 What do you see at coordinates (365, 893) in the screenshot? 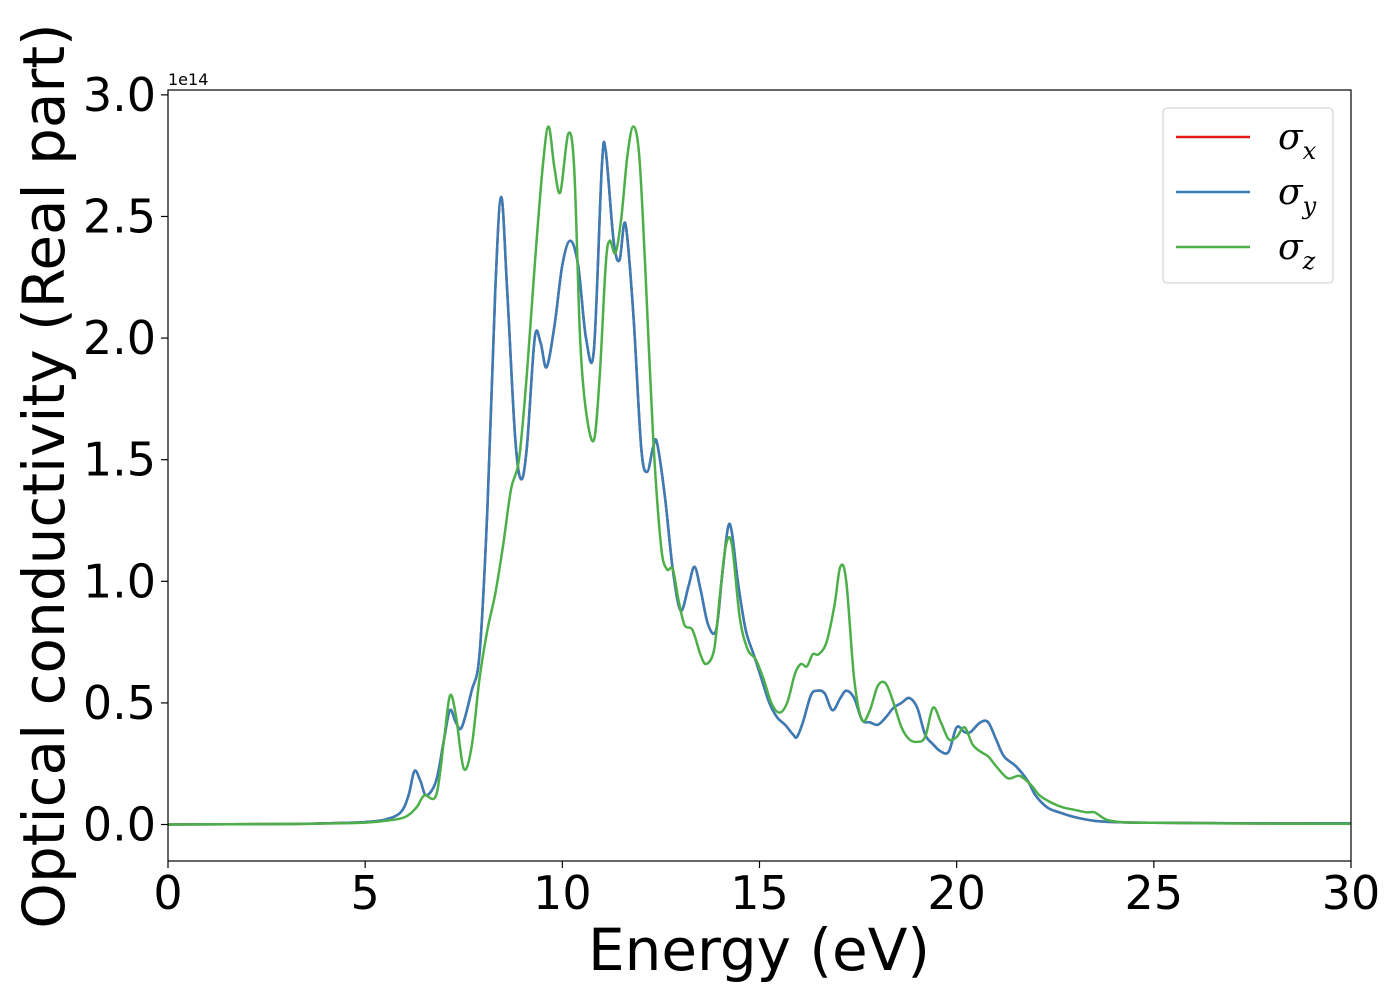
I see `x-tick-label: 5` at bounding box center [365, 893].